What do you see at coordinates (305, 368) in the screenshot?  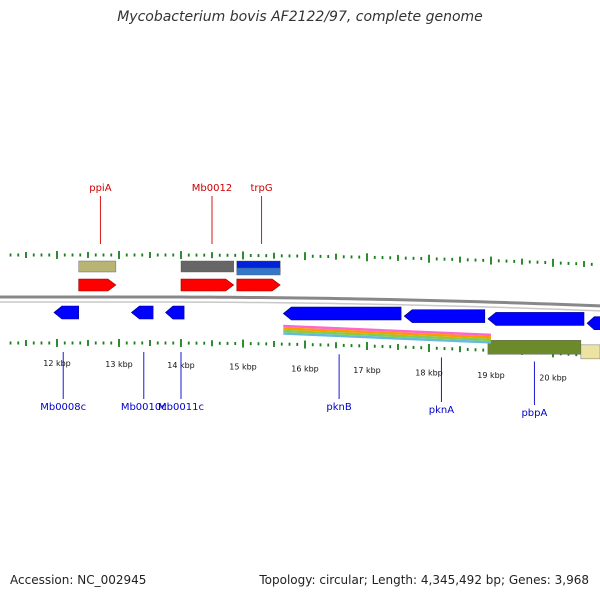 I see `ruler-label: 16 kbp` at bounding box center [305, 368].